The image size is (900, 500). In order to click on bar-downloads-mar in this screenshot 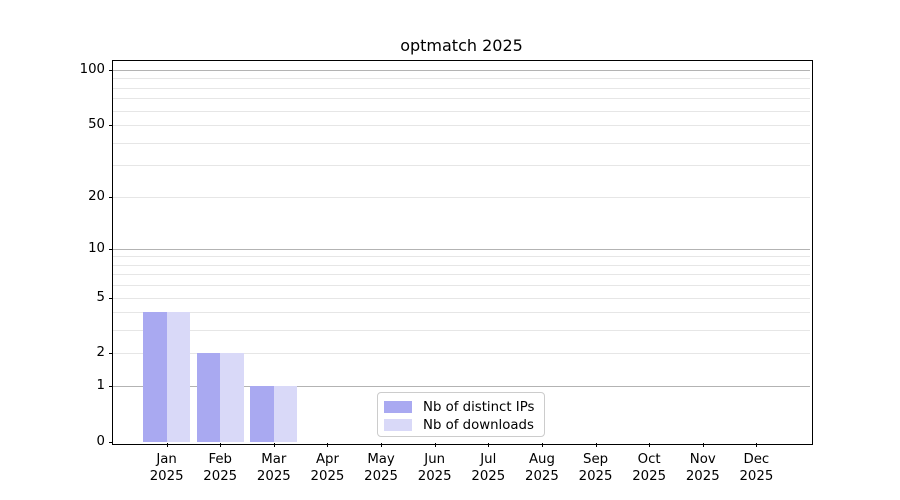, I will do `click(285, 414)`.